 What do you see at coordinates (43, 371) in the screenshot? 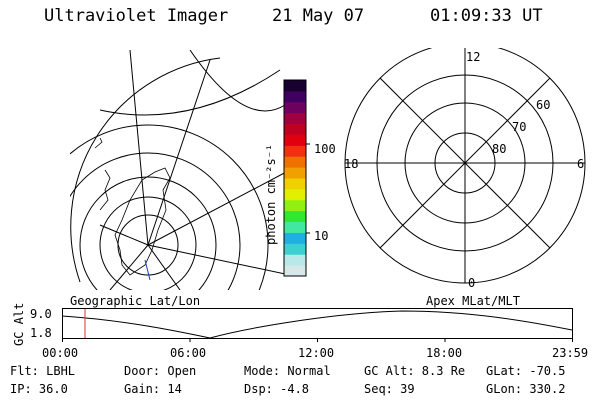
I see `info-flt: Flt: LBHL` at bounding box center [43, 371].